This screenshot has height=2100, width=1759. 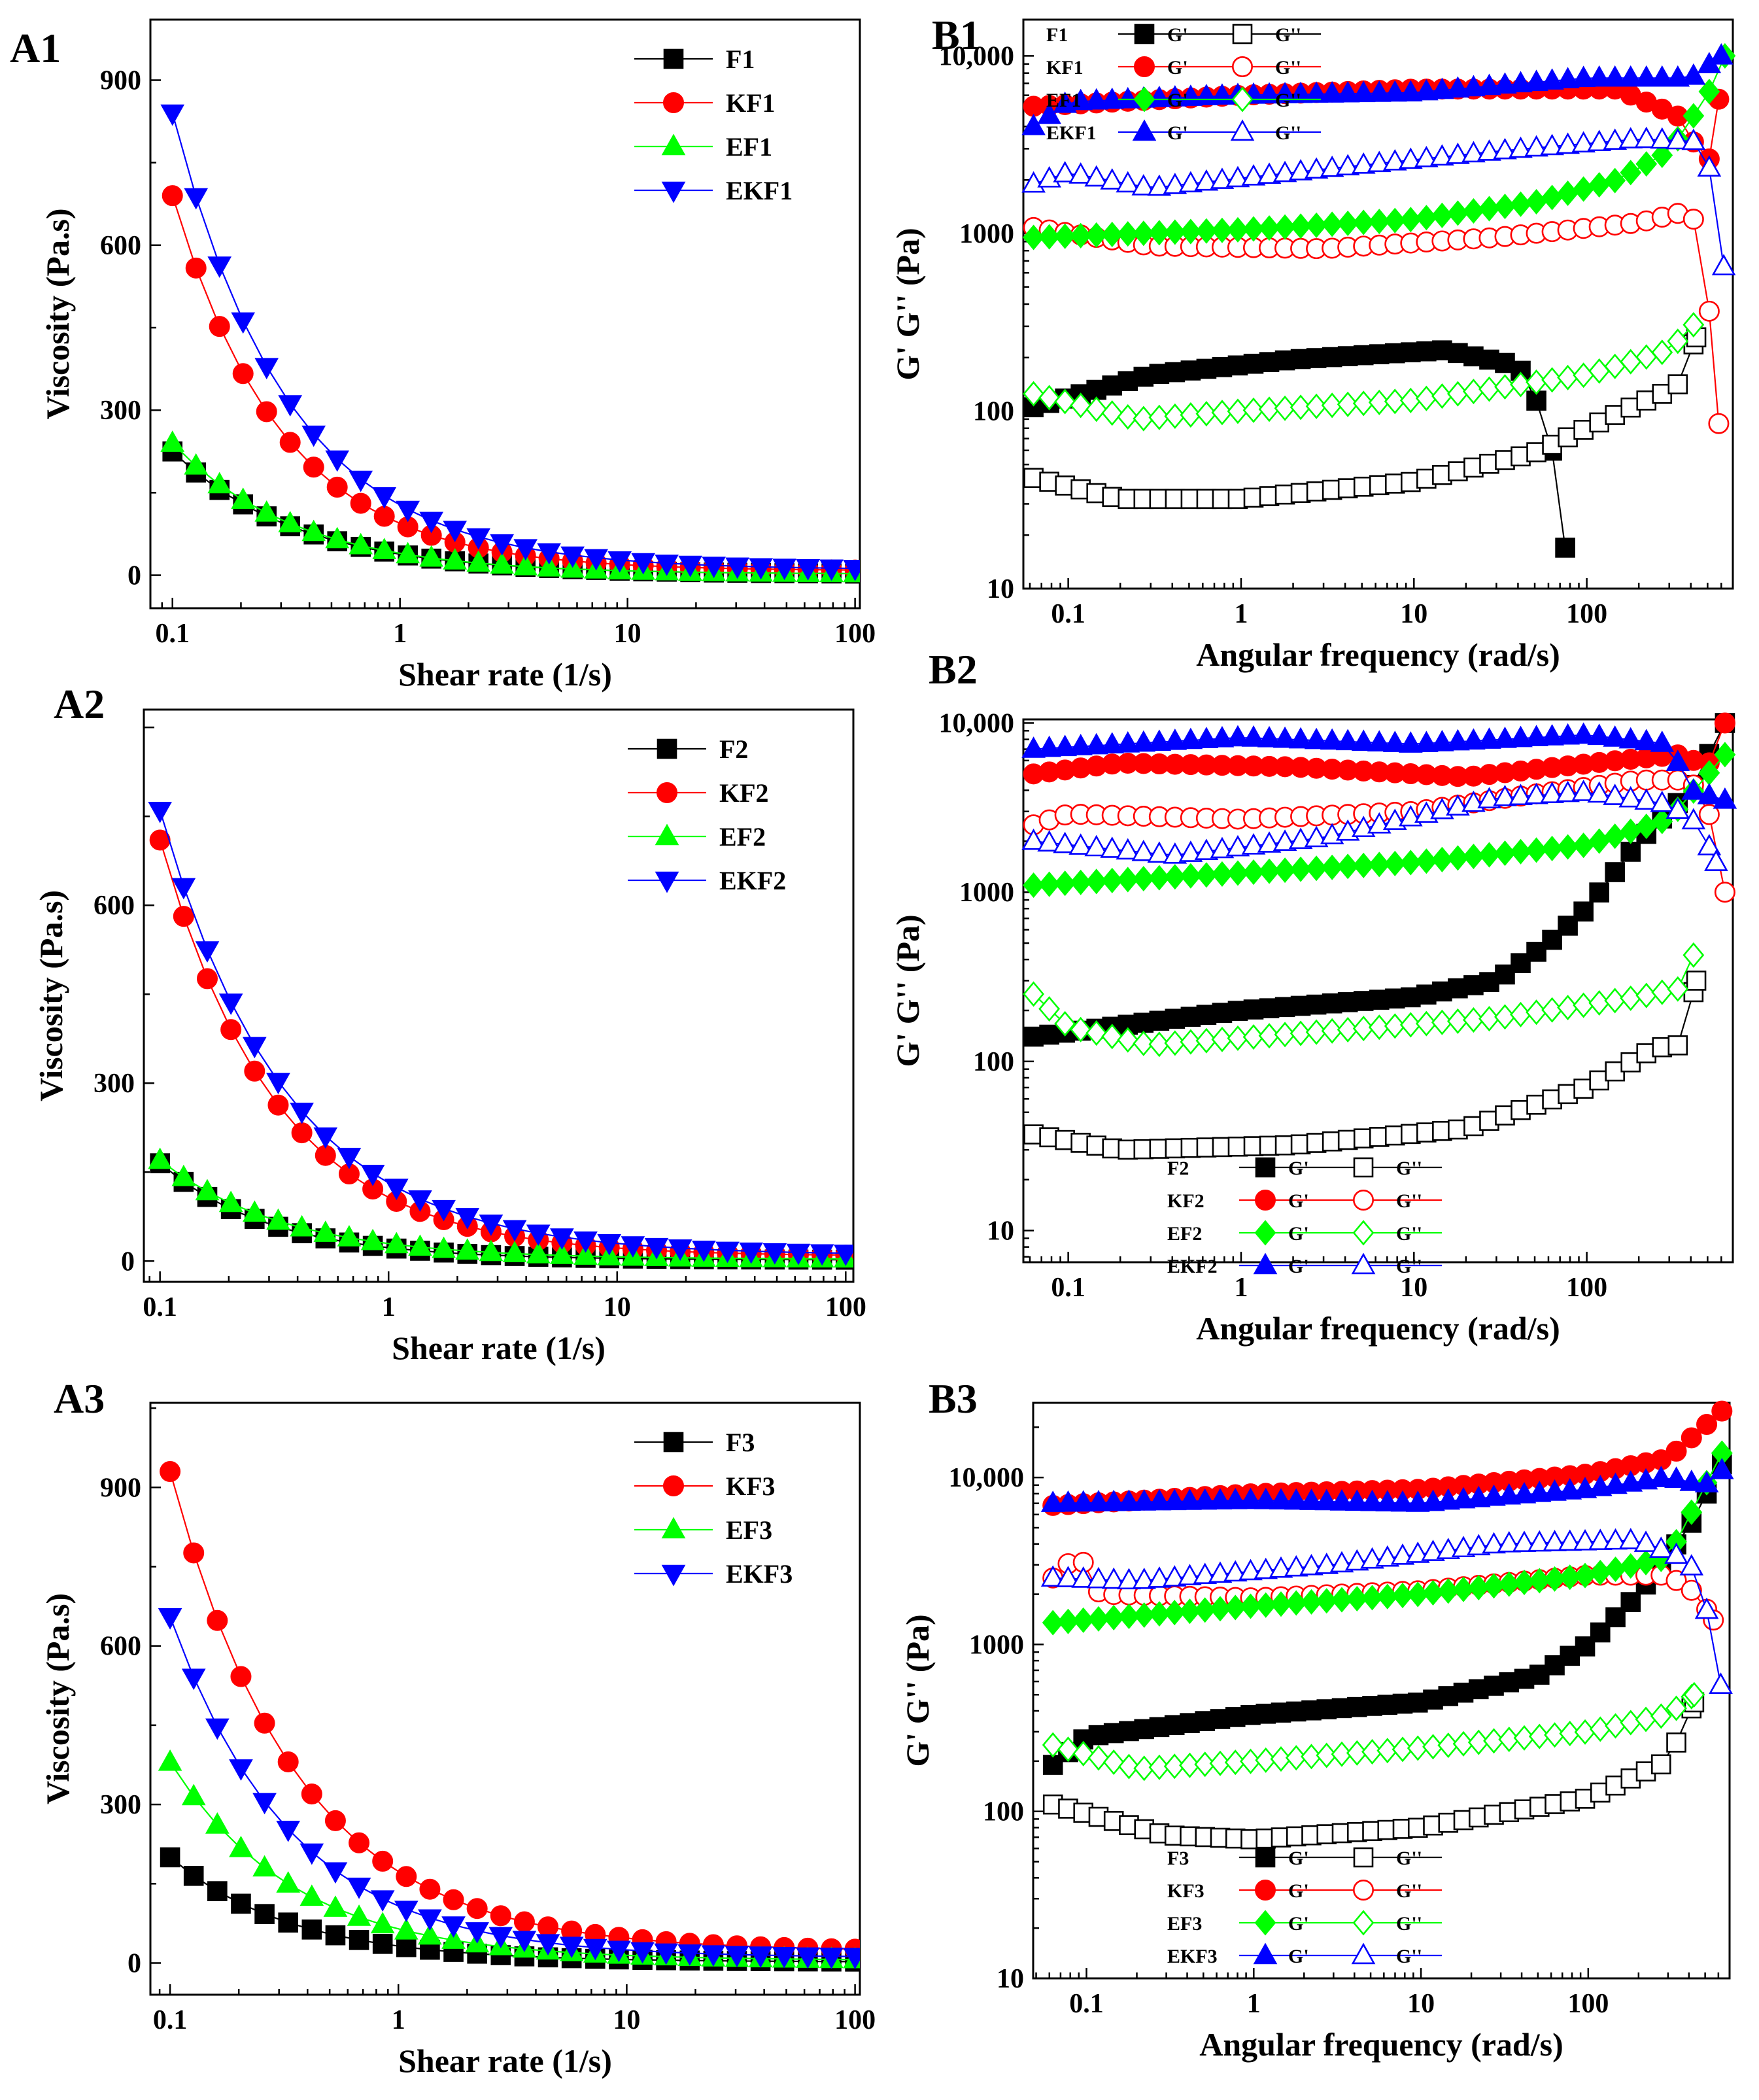 What do you see at coordinates (500, 1916) in the screenshot?
I see `data-point-KF3` at bounding box center [500, 1916].